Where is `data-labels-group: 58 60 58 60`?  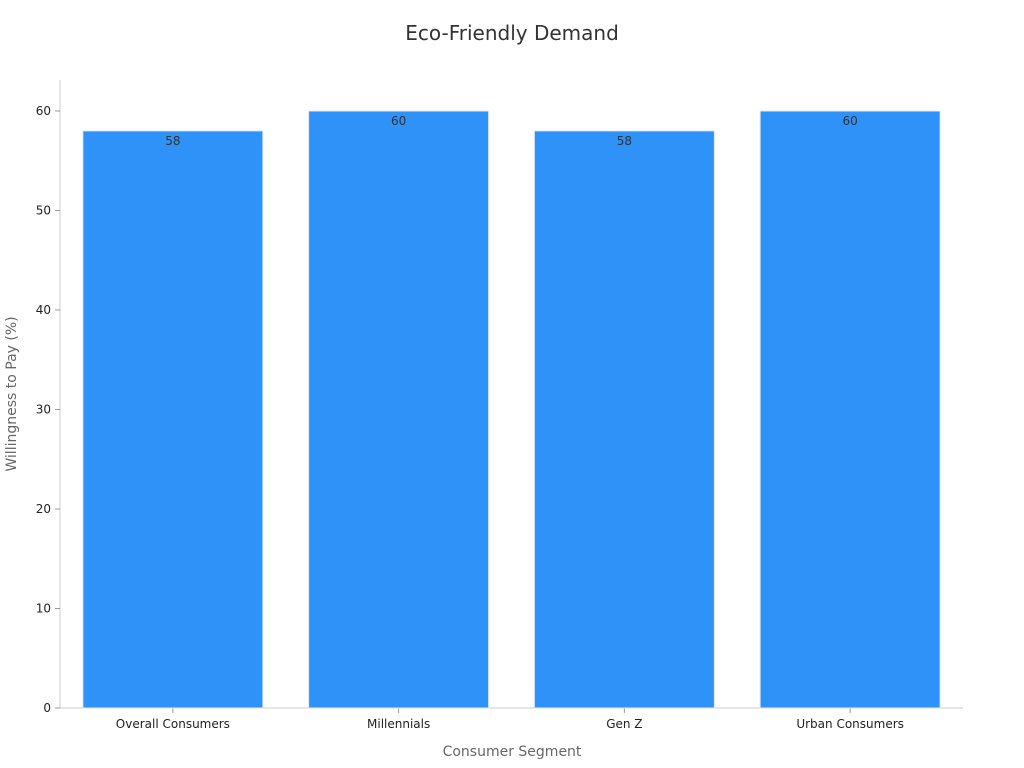
data-labels-group: 58 60 58 60 is located at coordinates (511, 131).